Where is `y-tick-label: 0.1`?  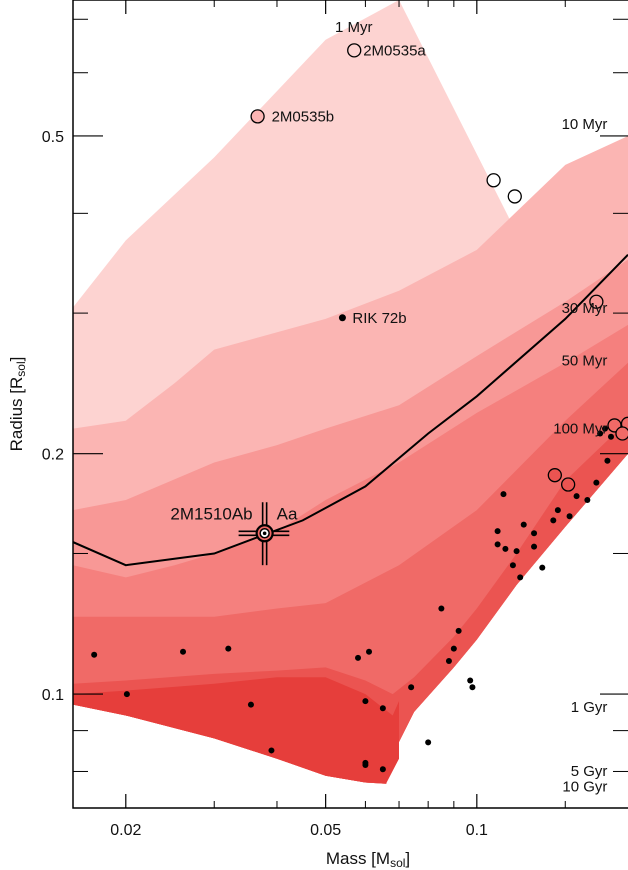 y-tick-label: 0.1 is located at coordinates (53, 695).